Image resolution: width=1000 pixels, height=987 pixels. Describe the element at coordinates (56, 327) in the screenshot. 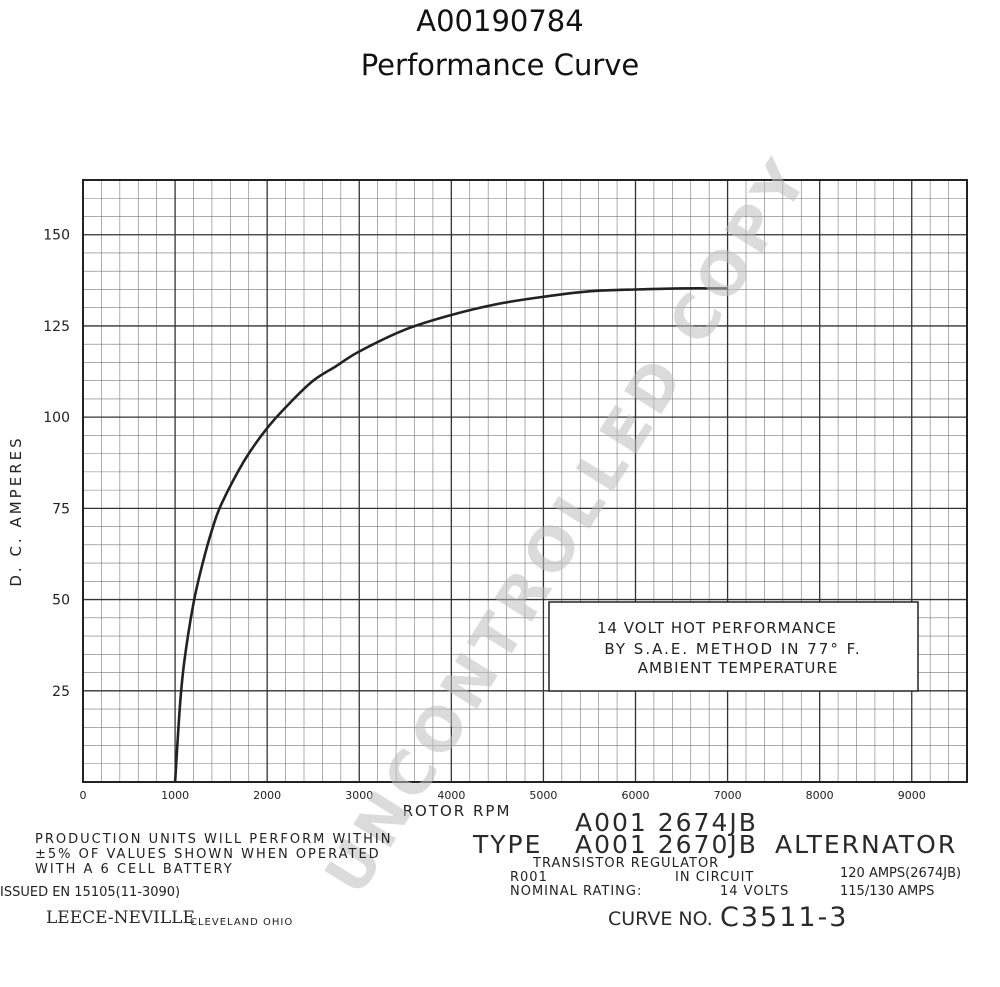

I see `y-tick-label: 125` at that location.